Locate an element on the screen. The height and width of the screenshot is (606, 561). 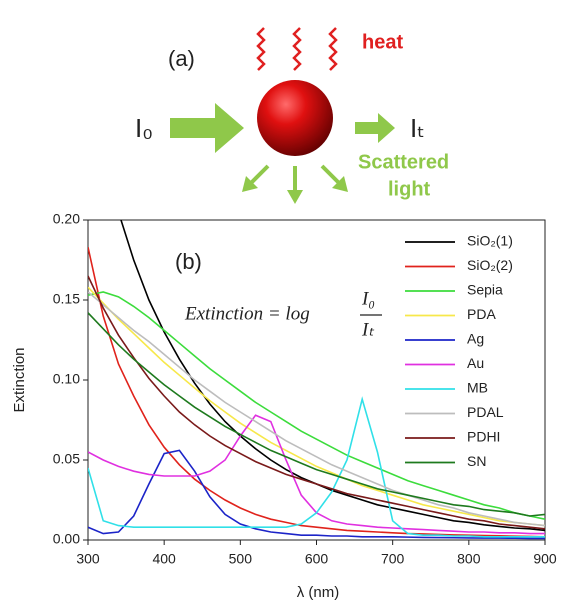
transmitted-arrow is located at coordinates (375, 128).